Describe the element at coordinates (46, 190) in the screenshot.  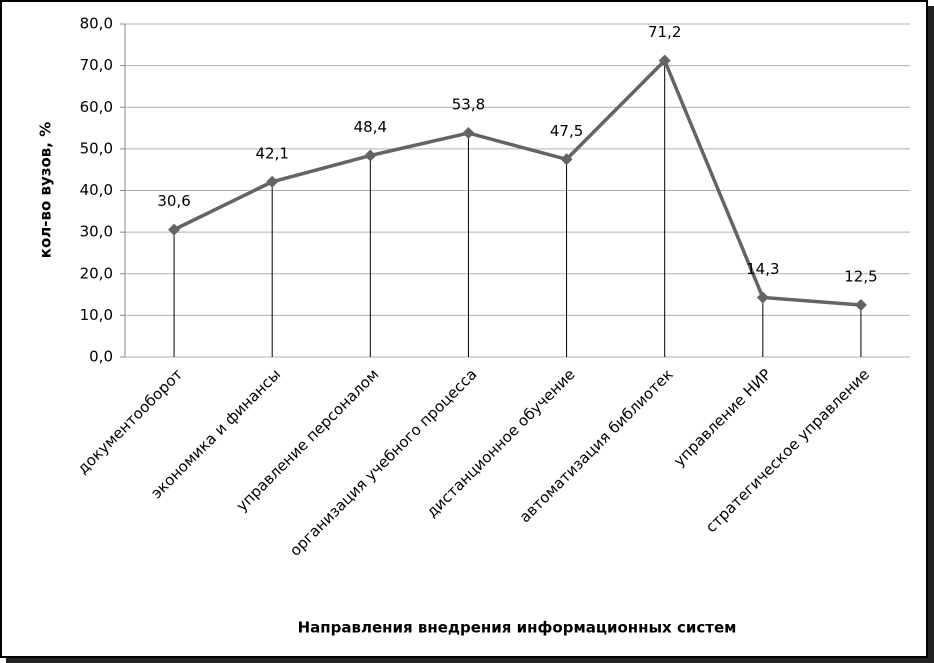
I see `y-axis-title: кол-во вузов, %` at that location.